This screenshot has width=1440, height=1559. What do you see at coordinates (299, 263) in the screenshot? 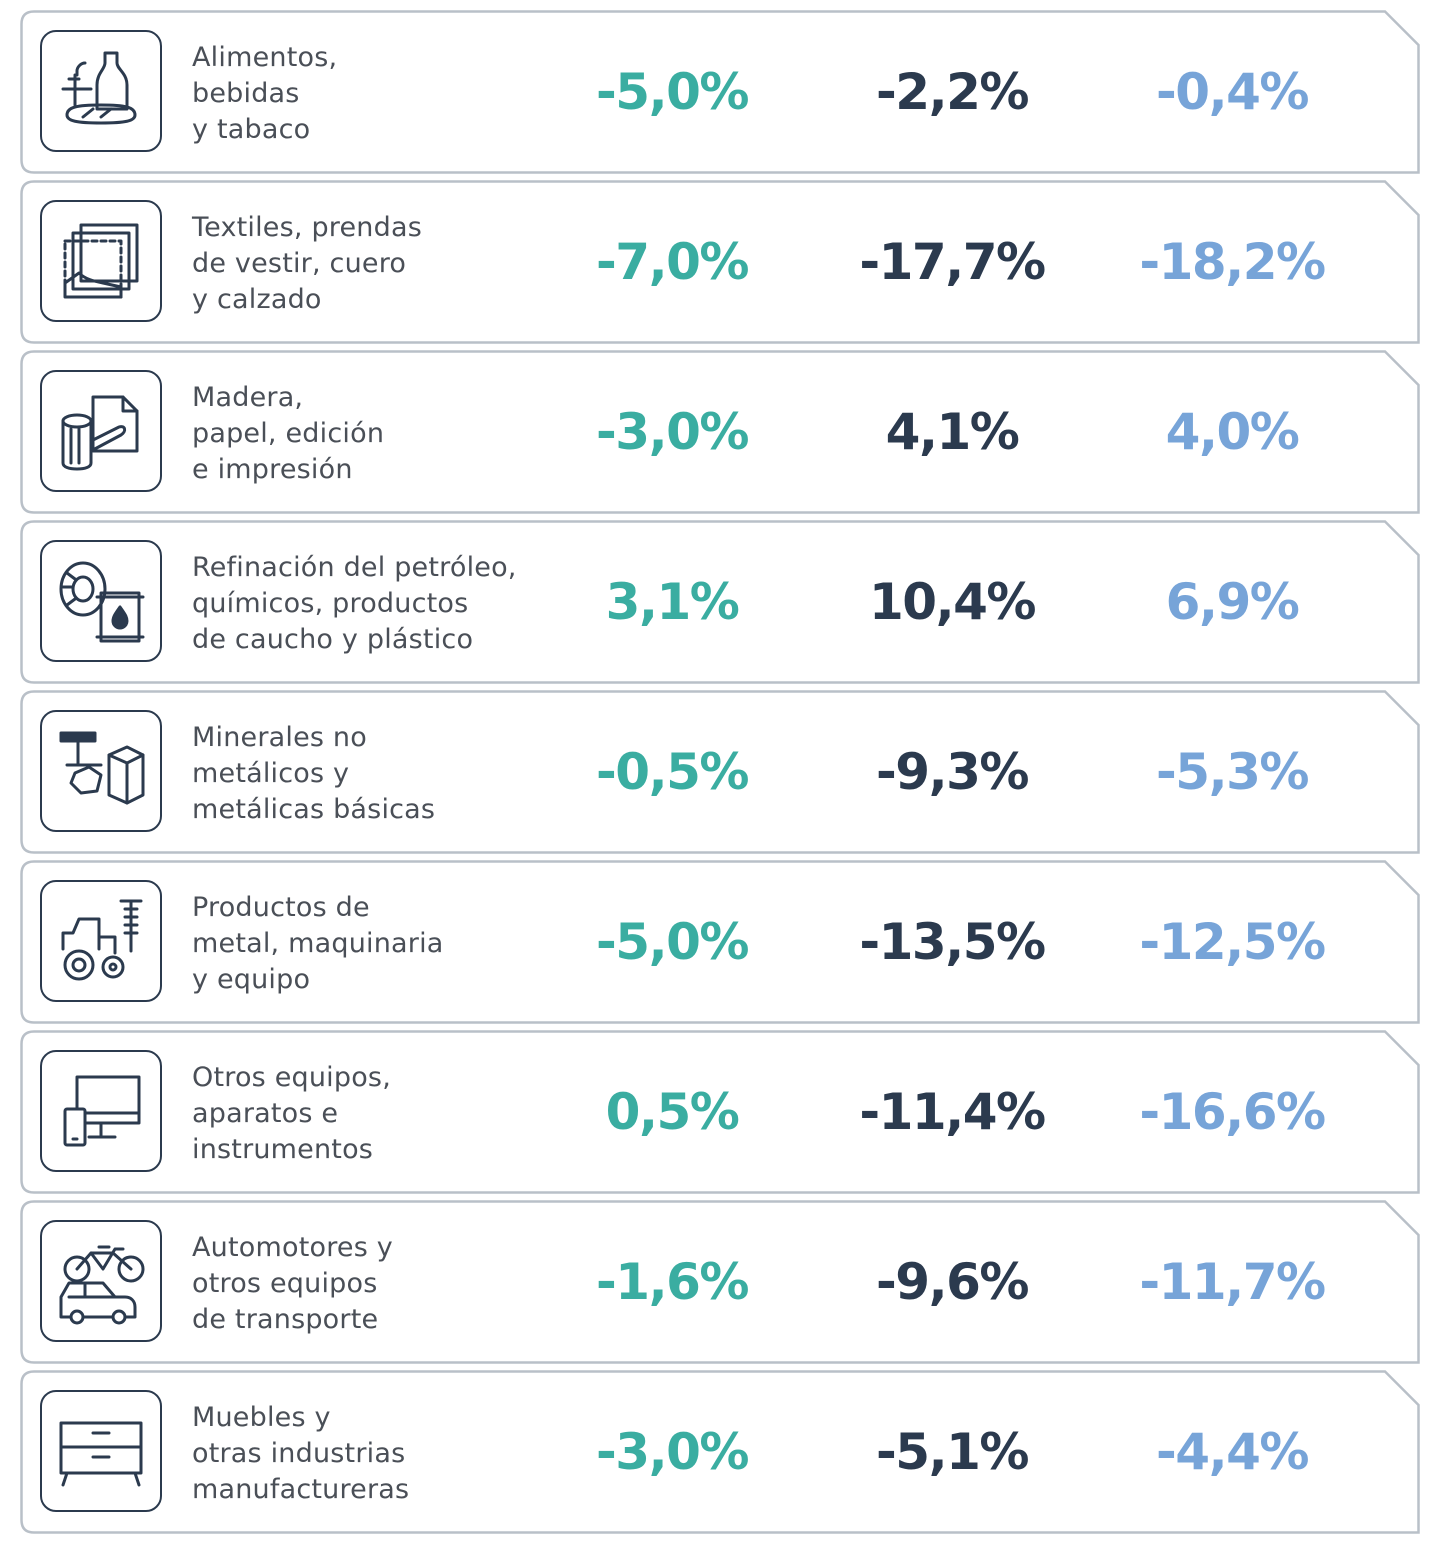
I see `category-label-line: de vestir, cuero` at bounding box center [299, 263].